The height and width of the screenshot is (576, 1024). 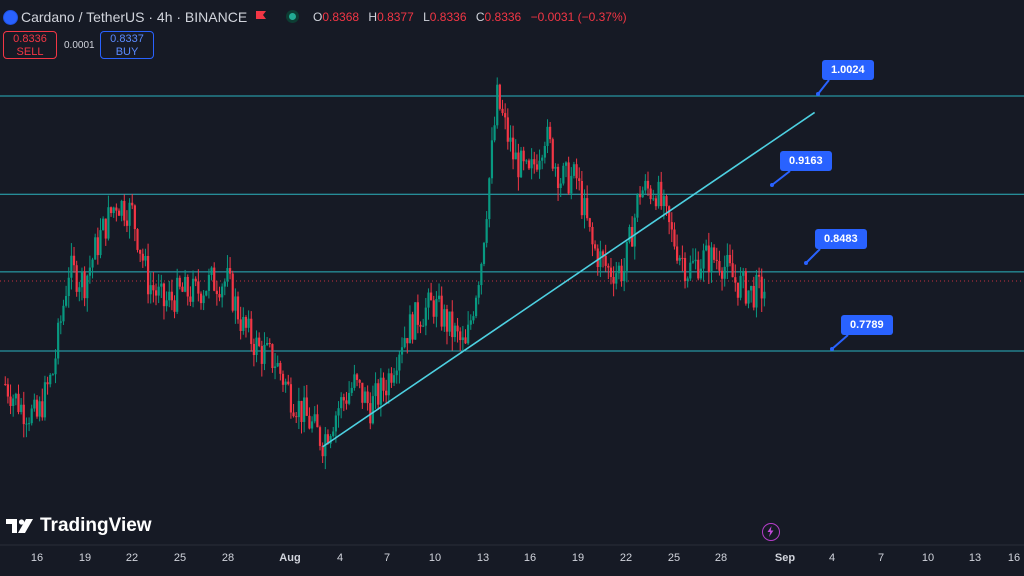 What do you see at coordinates (480, 17) in the screenshot?
I see `close-label: C` at bounding box center [480, 17].